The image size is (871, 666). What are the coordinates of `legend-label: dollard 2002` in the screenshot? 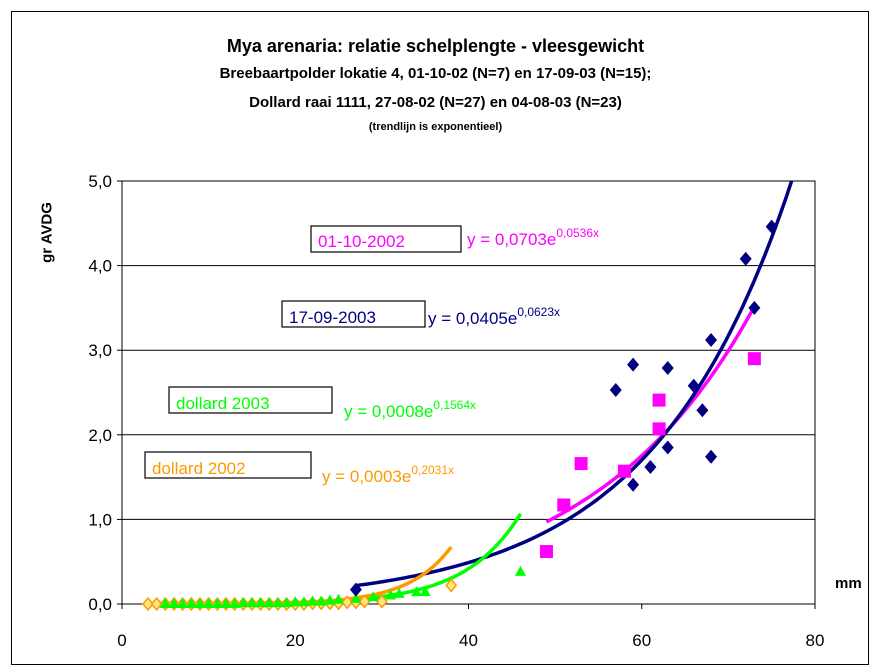 It's located at (199, 468).